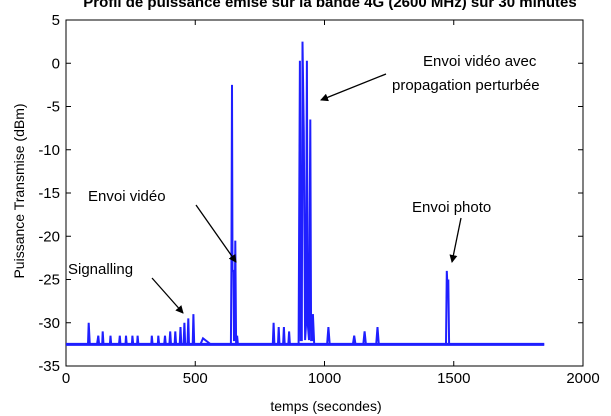  Describe the element at coordinates (19, 190) in the screenshot. I see `y-axis-label: Puissance Transmise (dBm)` at that location.